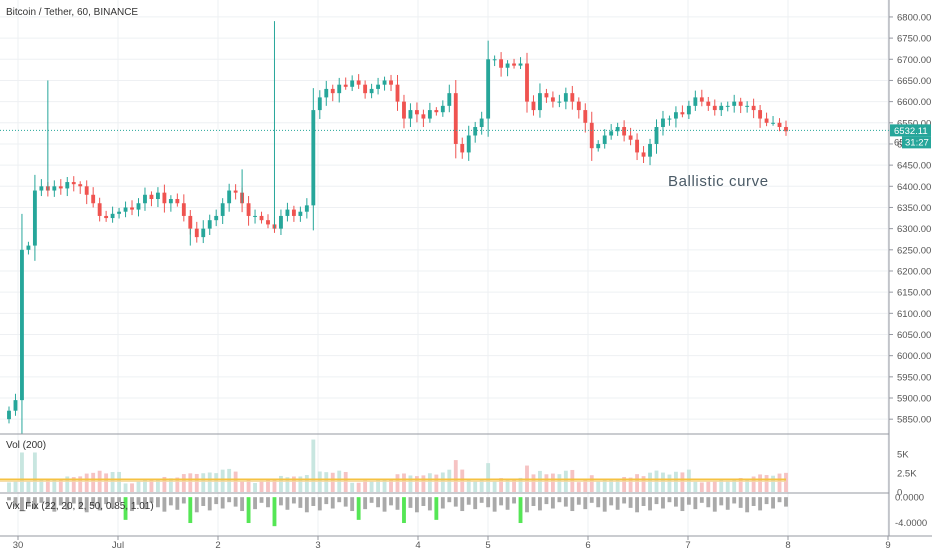 The image size is (932, 550). I want to click on price-tick-label: 6200.00, so click(914, 271).